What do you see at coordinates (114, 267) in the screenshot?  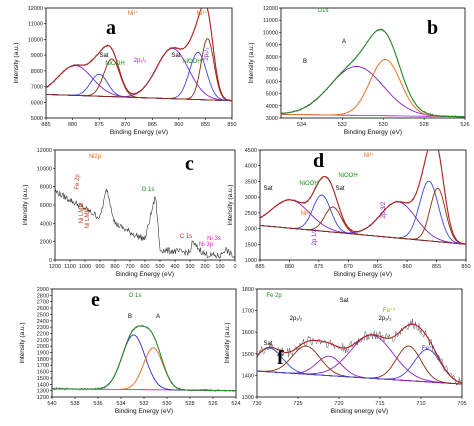 I see `x-tick-label: 800` at bounding box center [114, 267].